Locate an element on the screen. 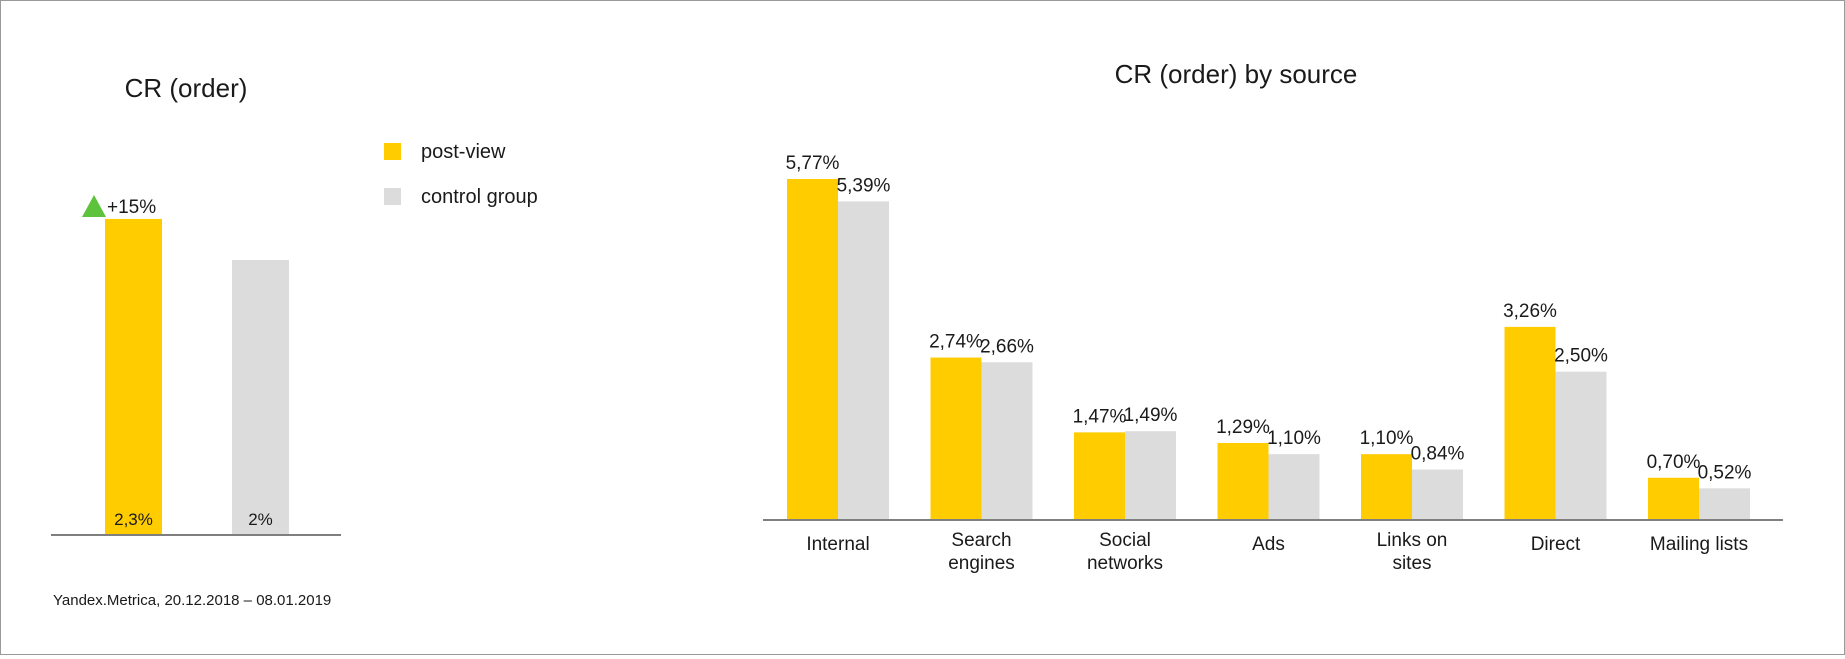 This screenshot has width=1845, height=659. legend-label: post-view is located at coordinates (463, 152).